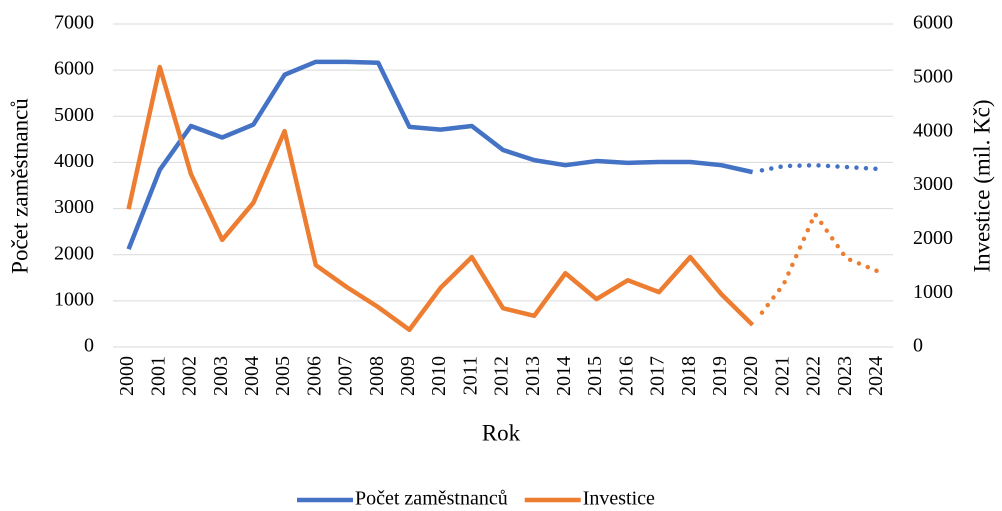 The width and height of the screenshot is (1002, 511). I want to click on y2-tick-label: 5000, so click(933, 76).